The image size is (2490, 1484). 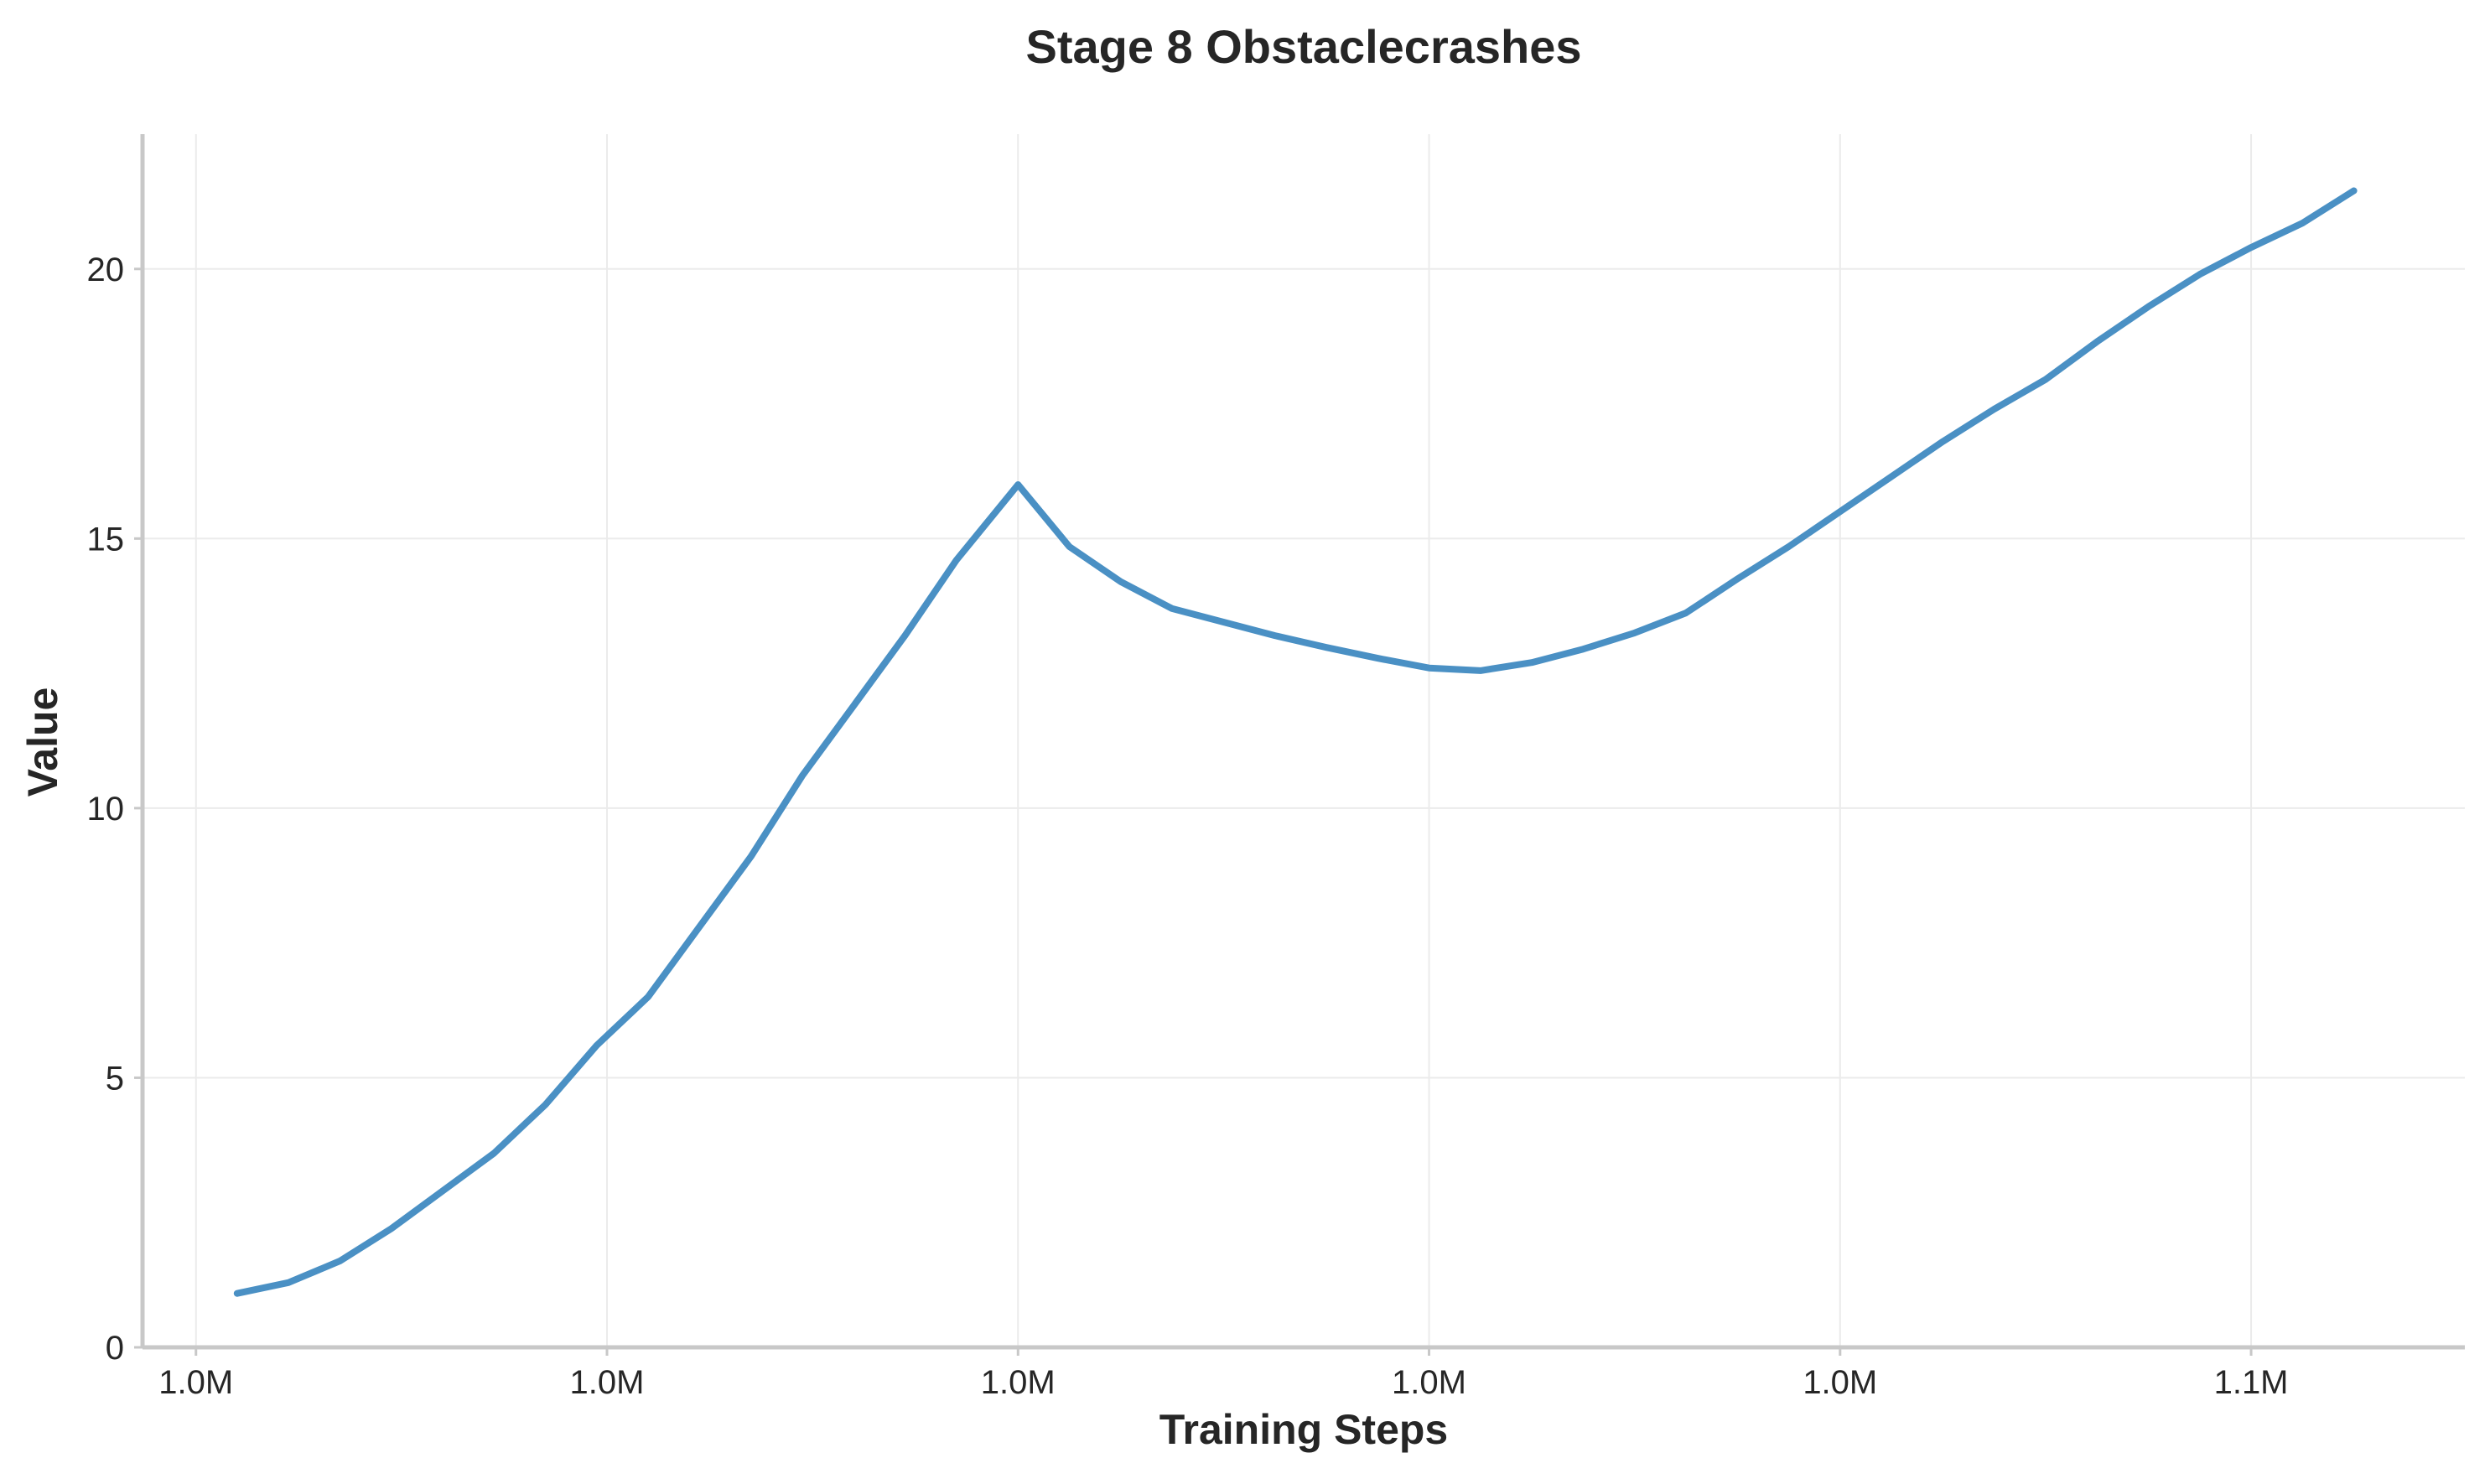 What do you see at coordinates (42, 742) in the screenshot?
I see `y-axis-label: Value` at bounding box center [42, 742].